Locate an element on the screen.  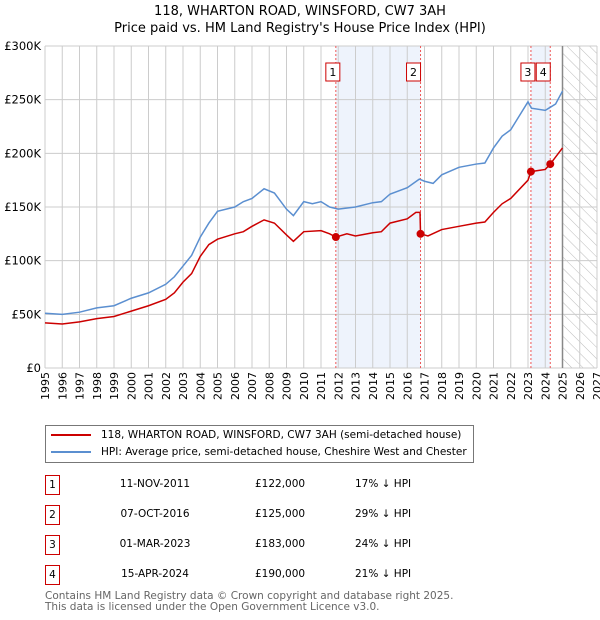
sale-date: 11-NOV-2011 is located at coordinates (155, 484).